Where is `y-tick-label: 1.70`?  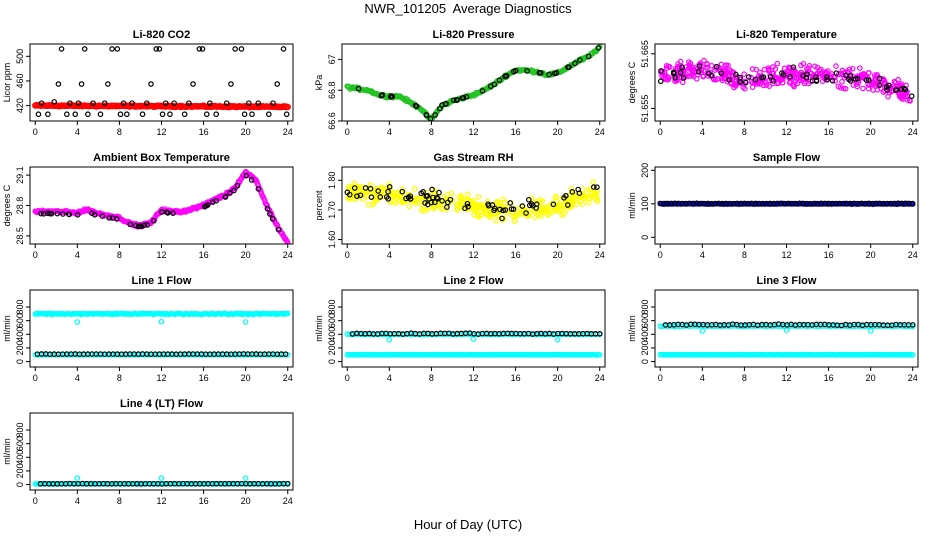
y-tick-label: 1.70 is located at coordinates (332, 210).